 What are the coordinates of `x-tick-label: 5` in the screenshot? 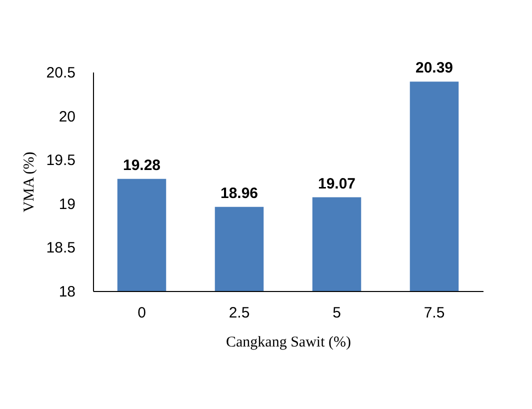 It's located at (336, 313).